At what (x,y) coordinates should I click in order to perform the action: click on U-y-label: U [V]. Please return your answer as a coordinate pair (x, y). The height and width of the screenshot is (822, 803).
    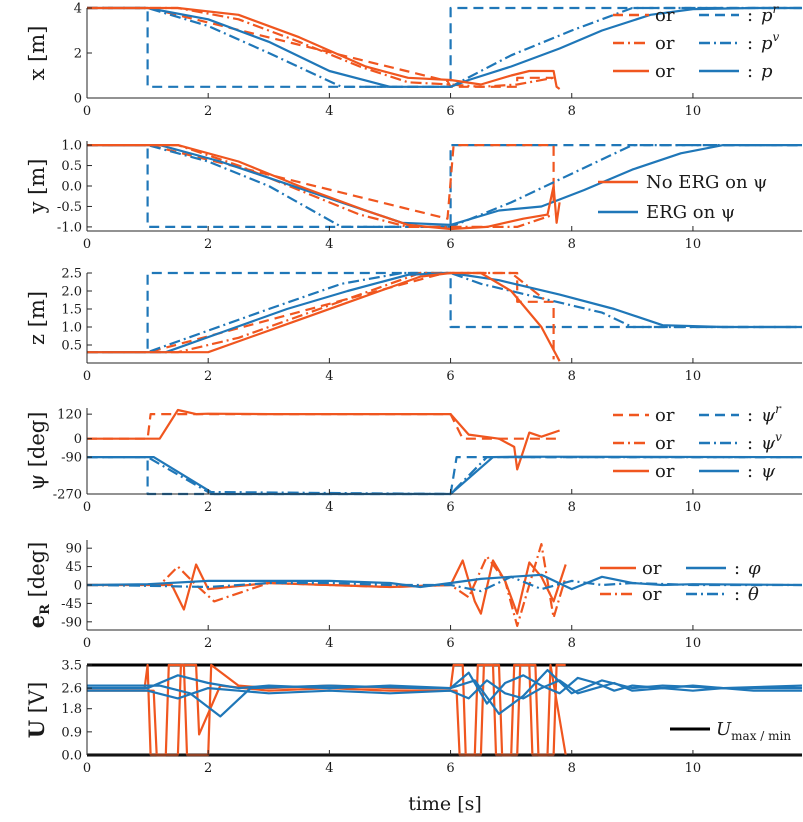
    Looking at the image, I should click on (36, 710).